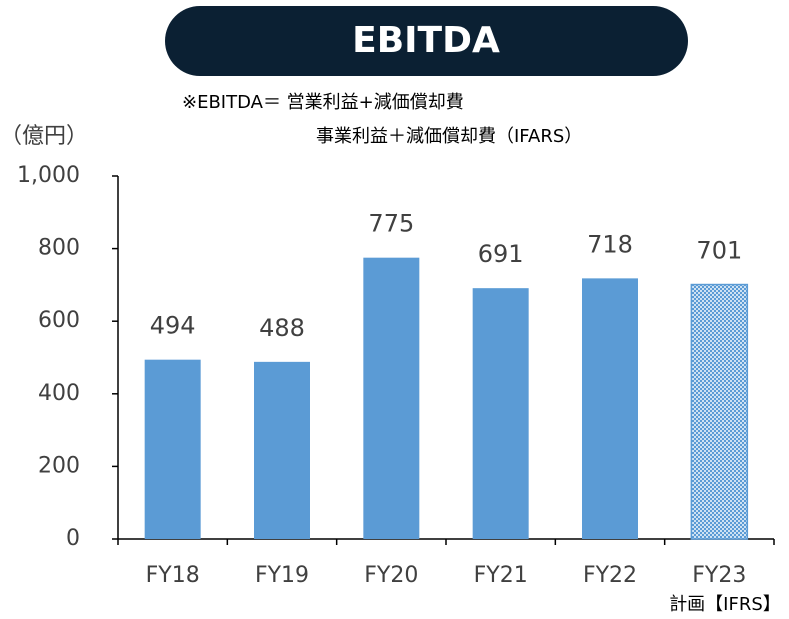 Image resolution: width=789 pixels, height=619 pixels. I want to click on title-pill, so click(426, 41).